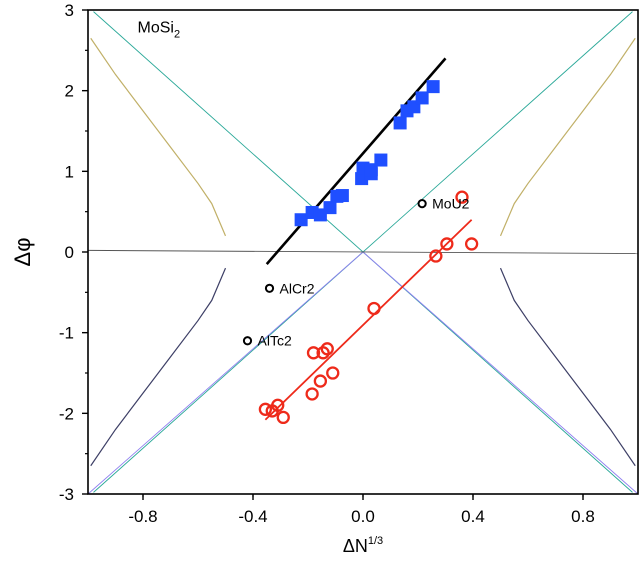 The image size is (640, 563). What do you see at coordinates (375, 541) in the screenshot?
I see `x-axis-label-superscript: 1/3` at bounding box center [375, 541].